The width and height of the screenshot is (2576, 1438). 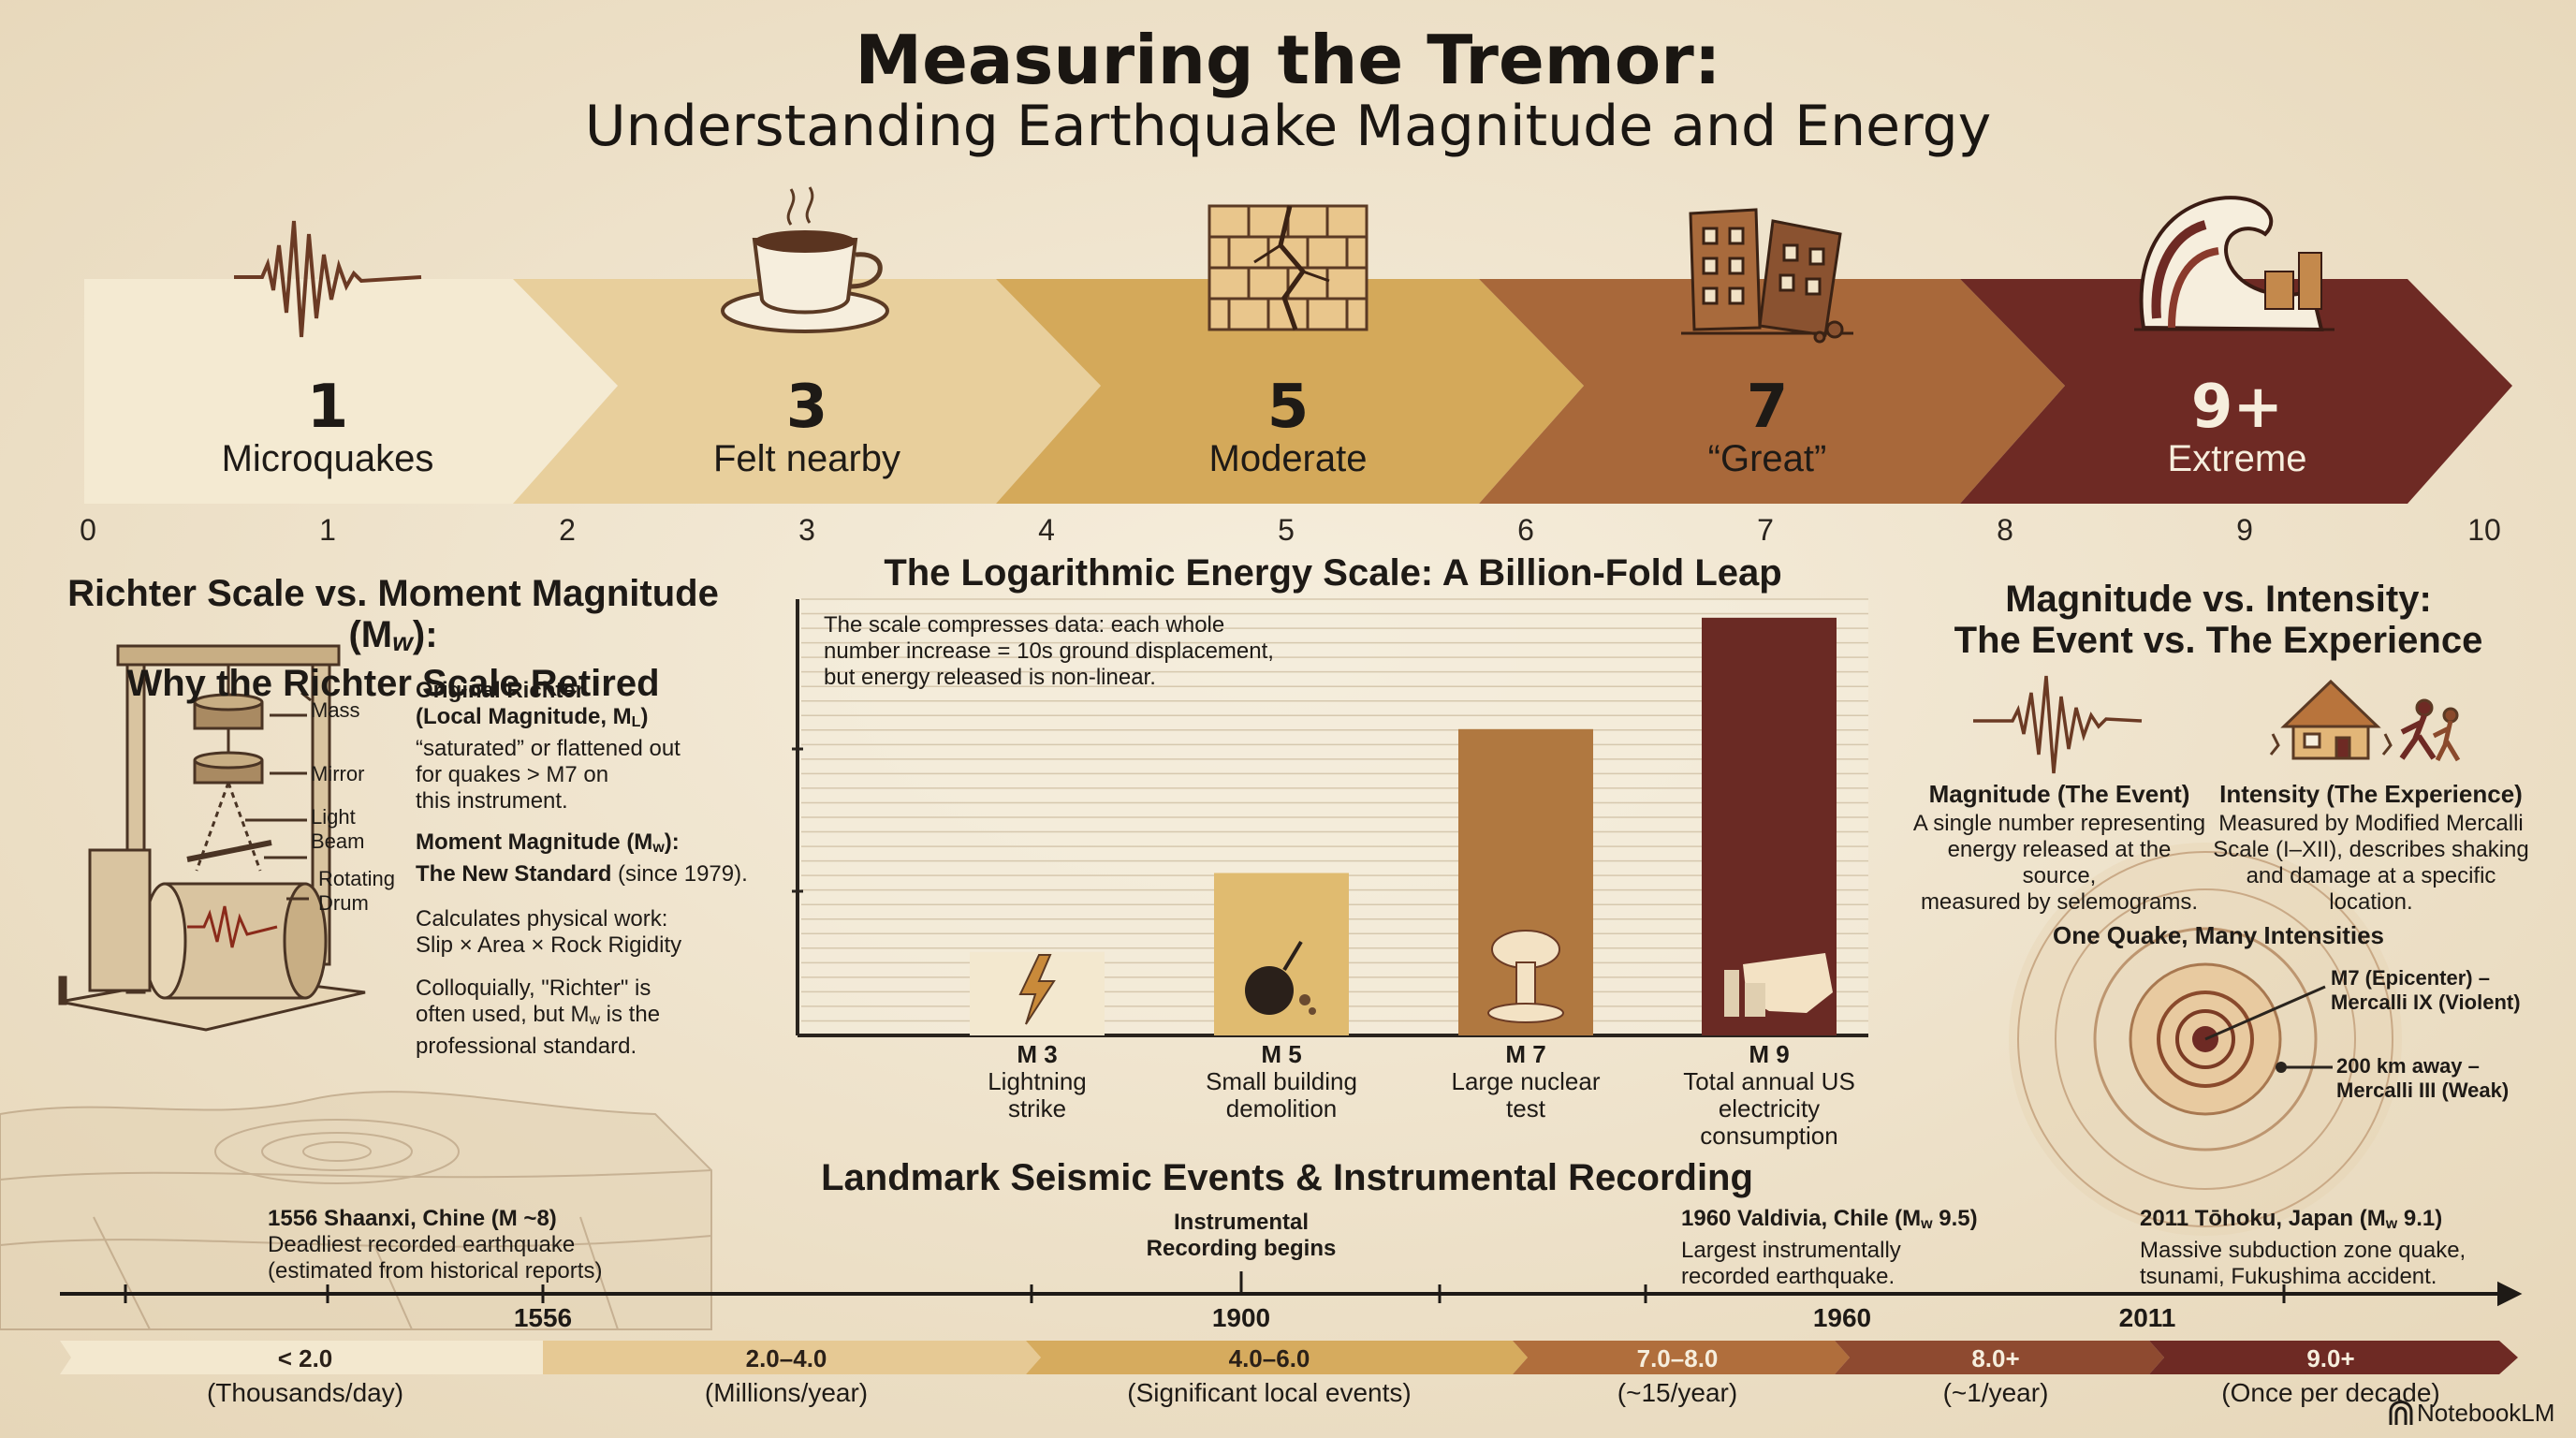 What do you see at coordinates (2484, 530) in the screenshot?
I see `scale-tick: 10` at bounding box center [2484, 530].